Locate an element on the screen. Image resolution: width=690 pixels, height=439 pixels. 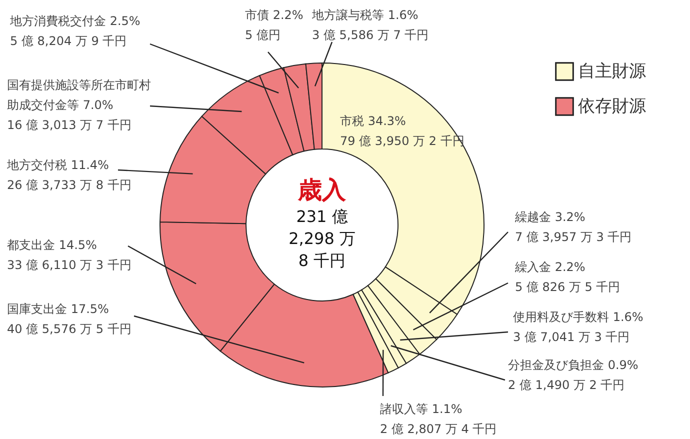
slice-label: 繰越金 3.2% 7 億 3,957 万 3 千円 is located at coordinates (573, 227).